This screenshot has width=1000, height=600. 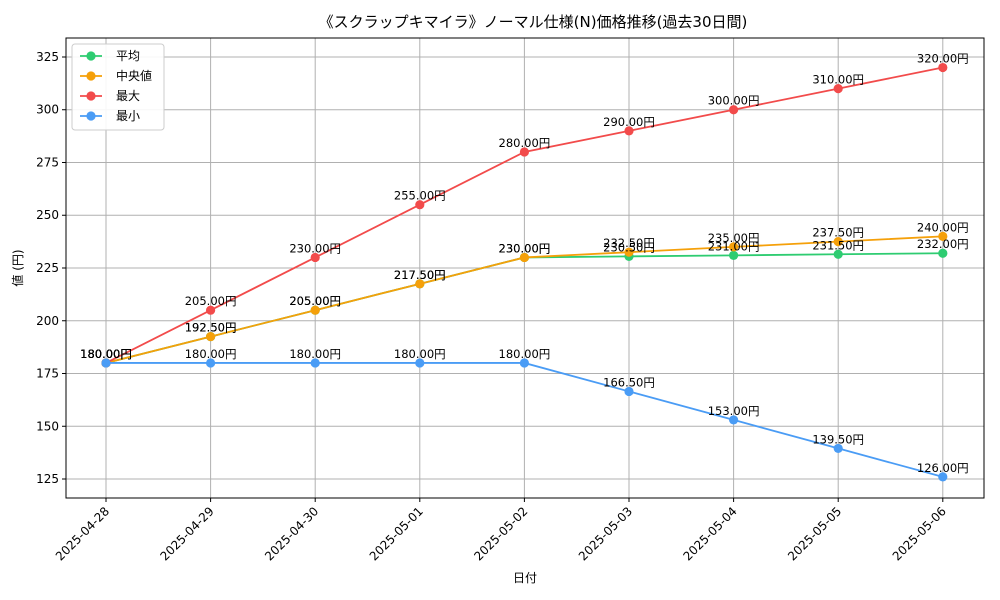 I want to click on data-label: 232.50円, so click(x=629, y=243).